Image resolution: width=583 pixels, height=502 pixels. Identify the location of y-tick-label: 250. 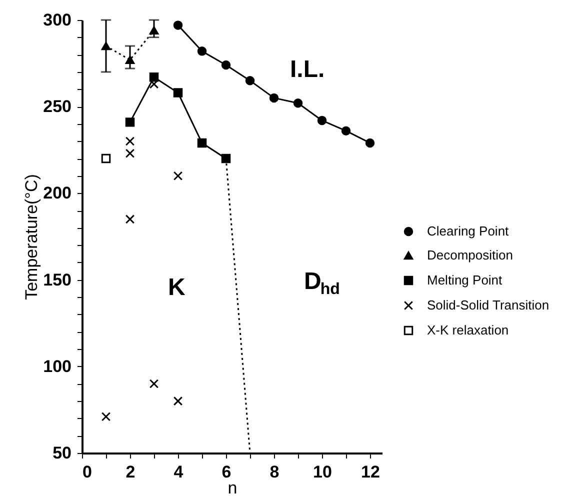
(57, 106).